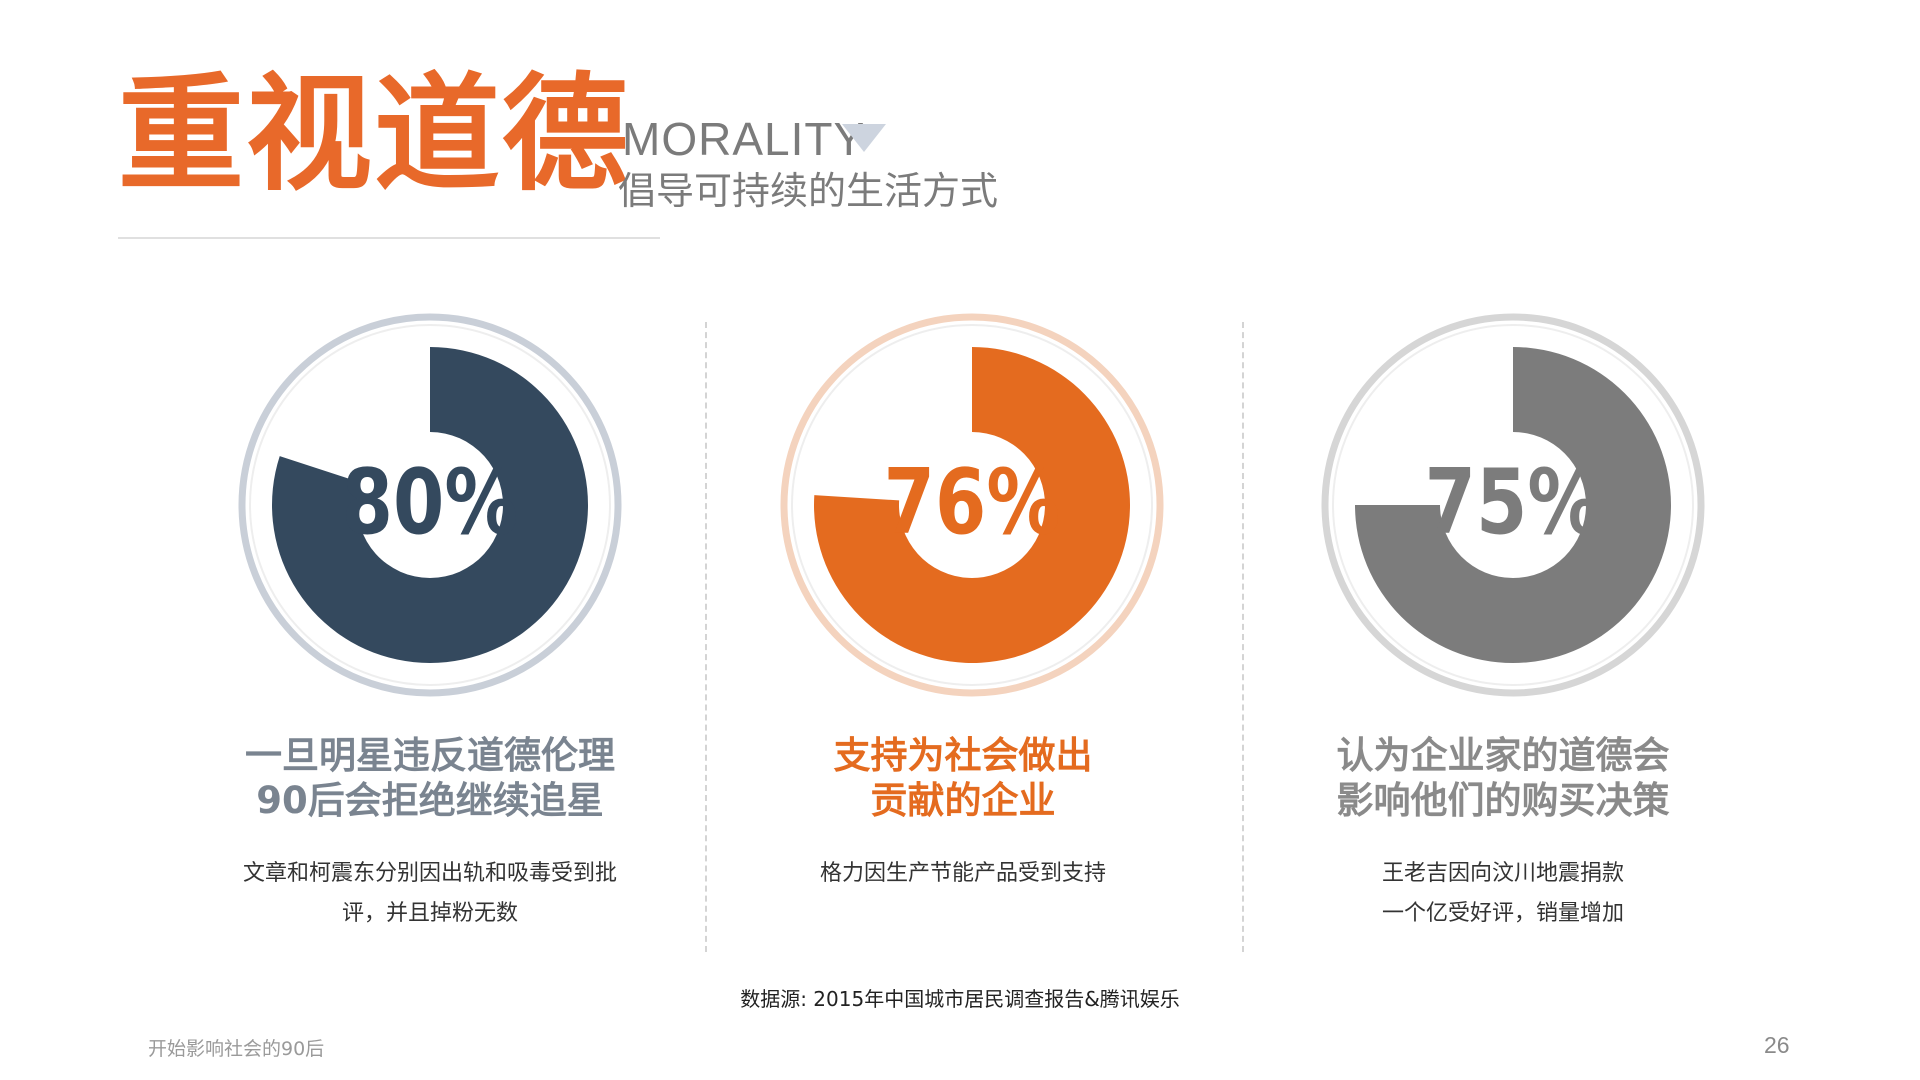  What do you see at coordinates (389, 238) in the screenshot?
I see `title-divider` at bounding box center [389, 238].